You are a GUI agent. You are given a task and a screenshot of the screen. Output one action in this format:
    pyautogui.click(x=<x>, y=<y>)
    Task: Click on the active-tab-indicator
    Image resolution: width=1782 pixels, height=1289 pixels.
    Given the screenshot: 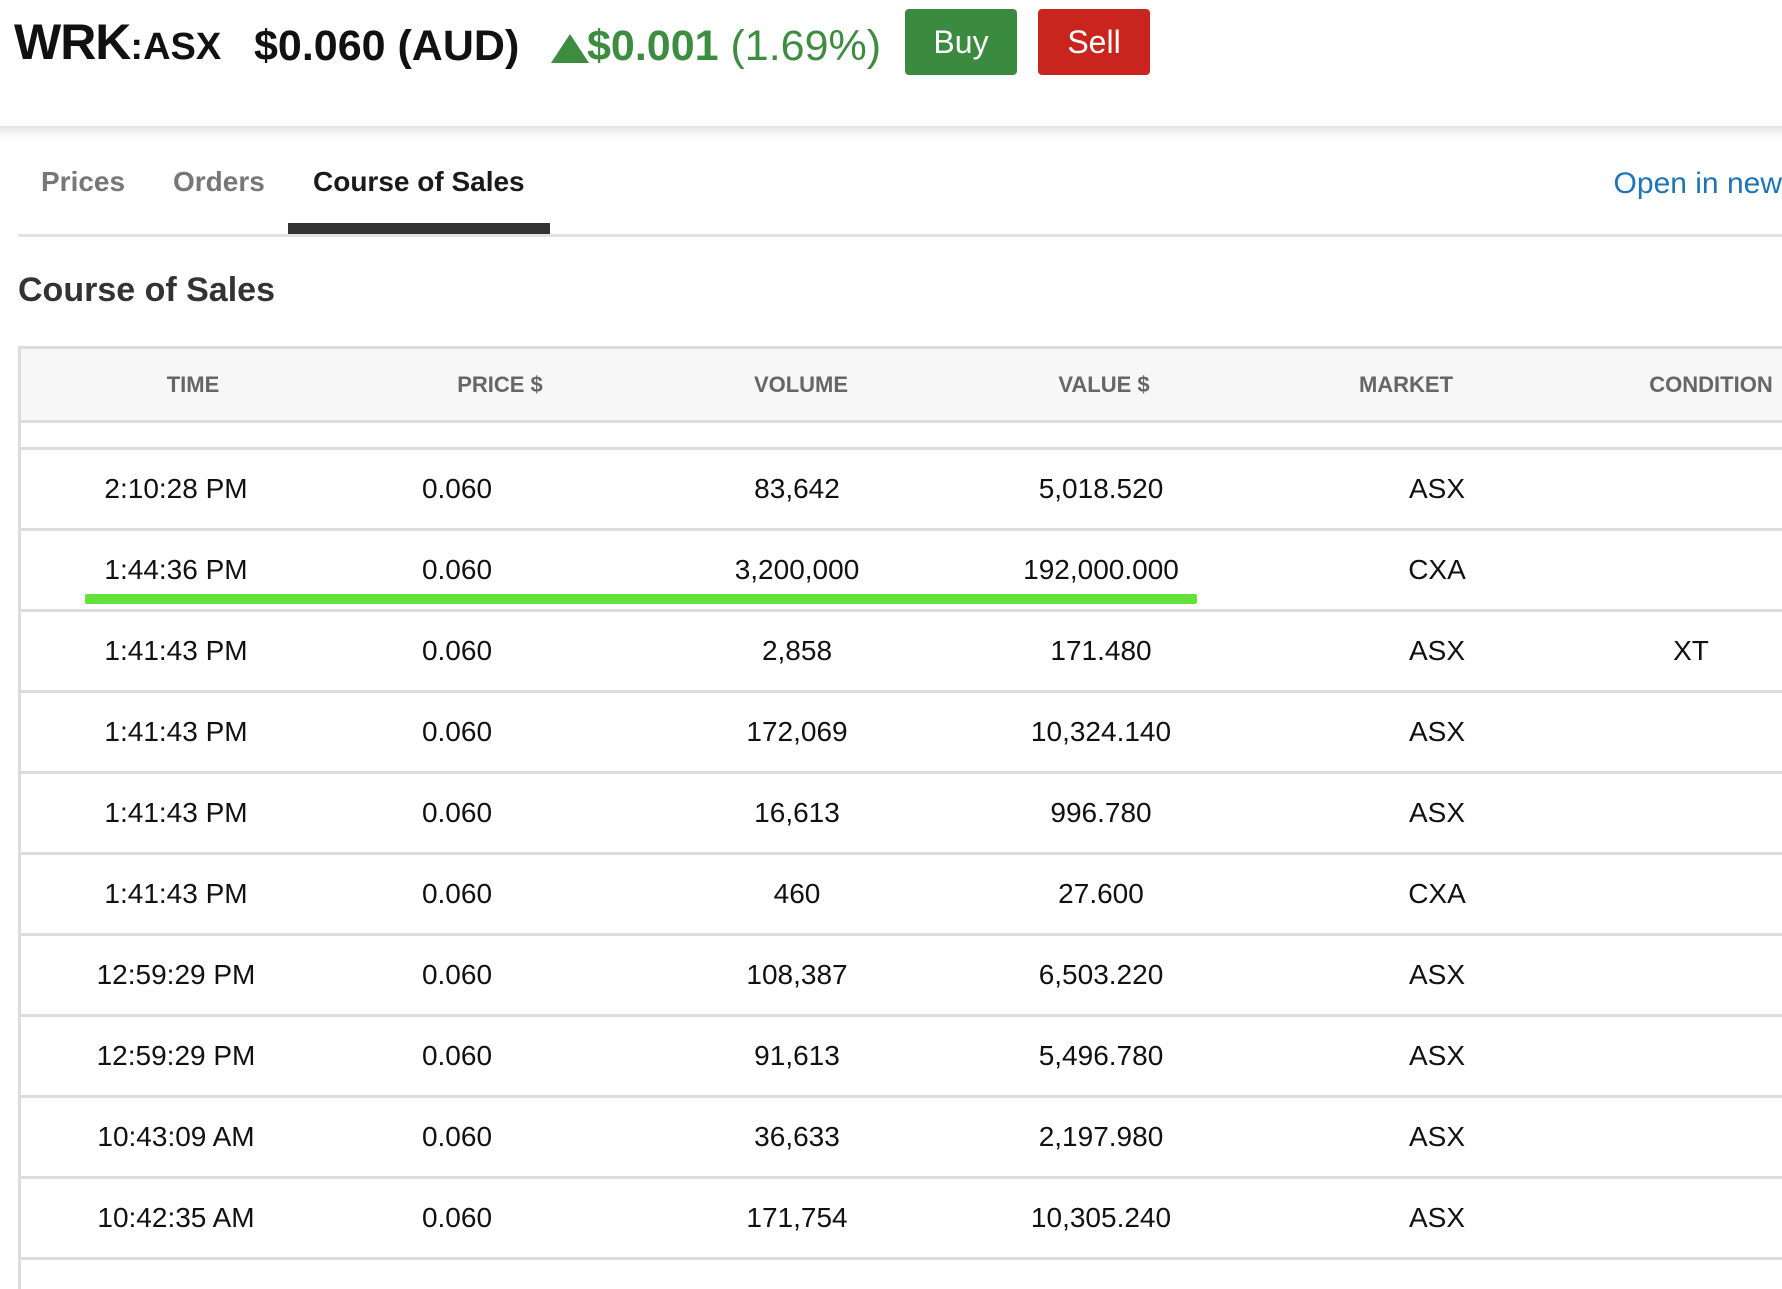 What is the action you would take?
    pyautogui.click(x=419, y=228)
    